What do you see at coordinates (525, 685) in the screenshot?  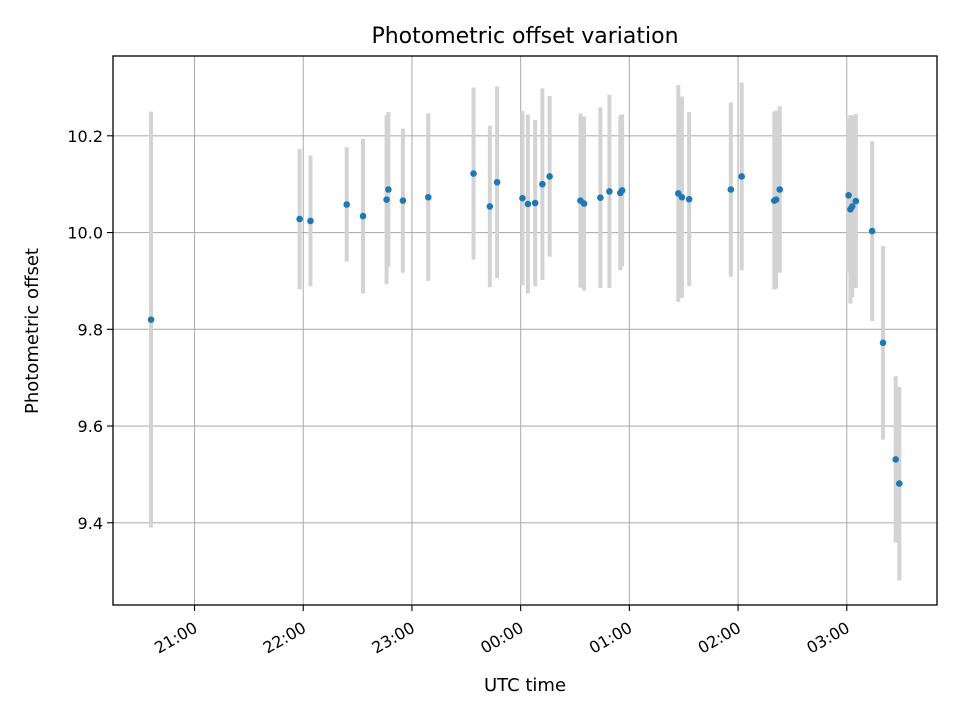 I see `x-axis-label: UTC time` at bounding box center [525, 685].